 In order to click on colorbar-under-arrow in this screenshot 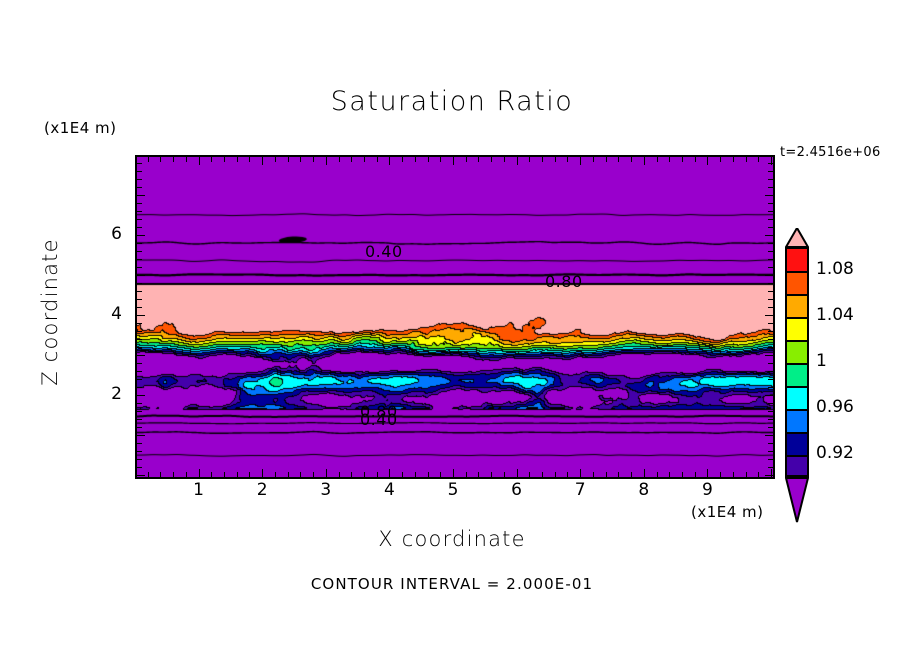, I will do `click(797, 500)`.